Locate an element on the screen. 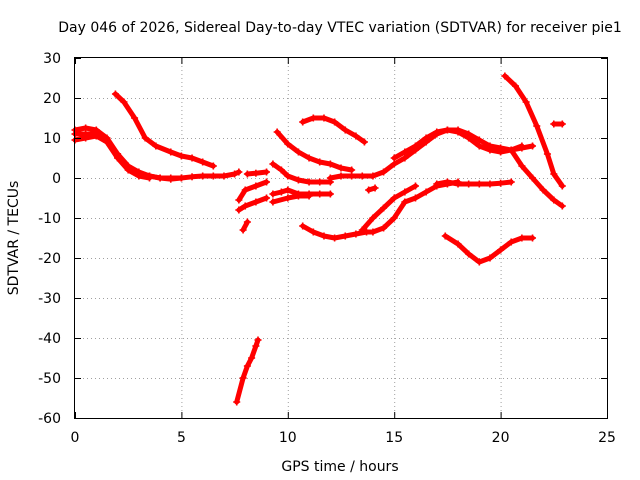 The image size is (640, 480). series-arc-l is located at coordinates (291, 199).